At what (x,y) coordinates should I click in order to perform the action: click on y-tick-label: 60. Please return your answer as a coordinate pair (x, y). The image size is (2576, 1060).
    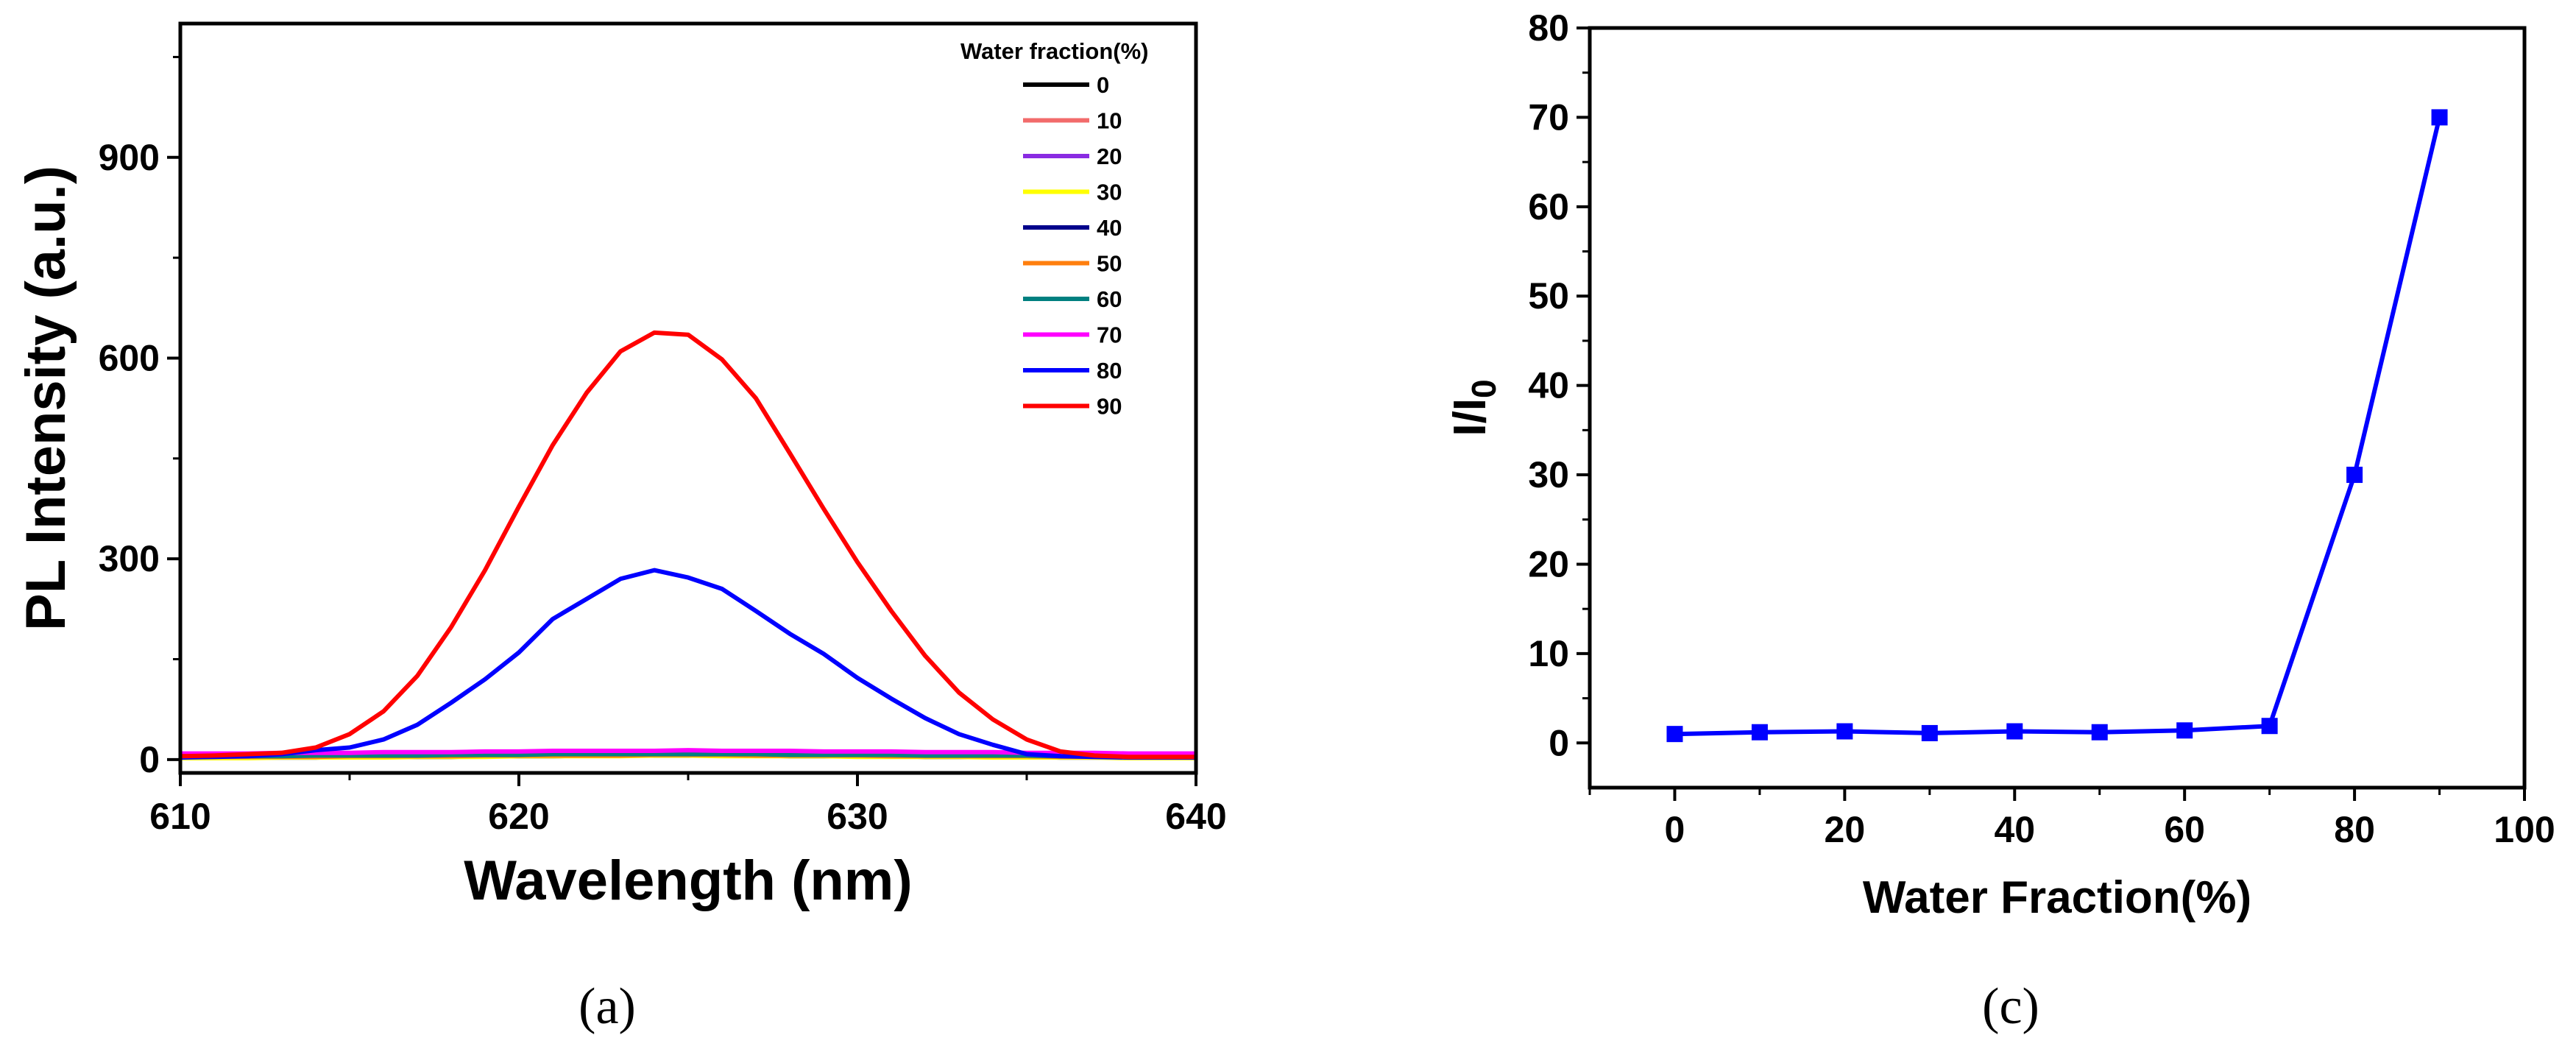
    Looking at the image, I should click on (1548, 207).